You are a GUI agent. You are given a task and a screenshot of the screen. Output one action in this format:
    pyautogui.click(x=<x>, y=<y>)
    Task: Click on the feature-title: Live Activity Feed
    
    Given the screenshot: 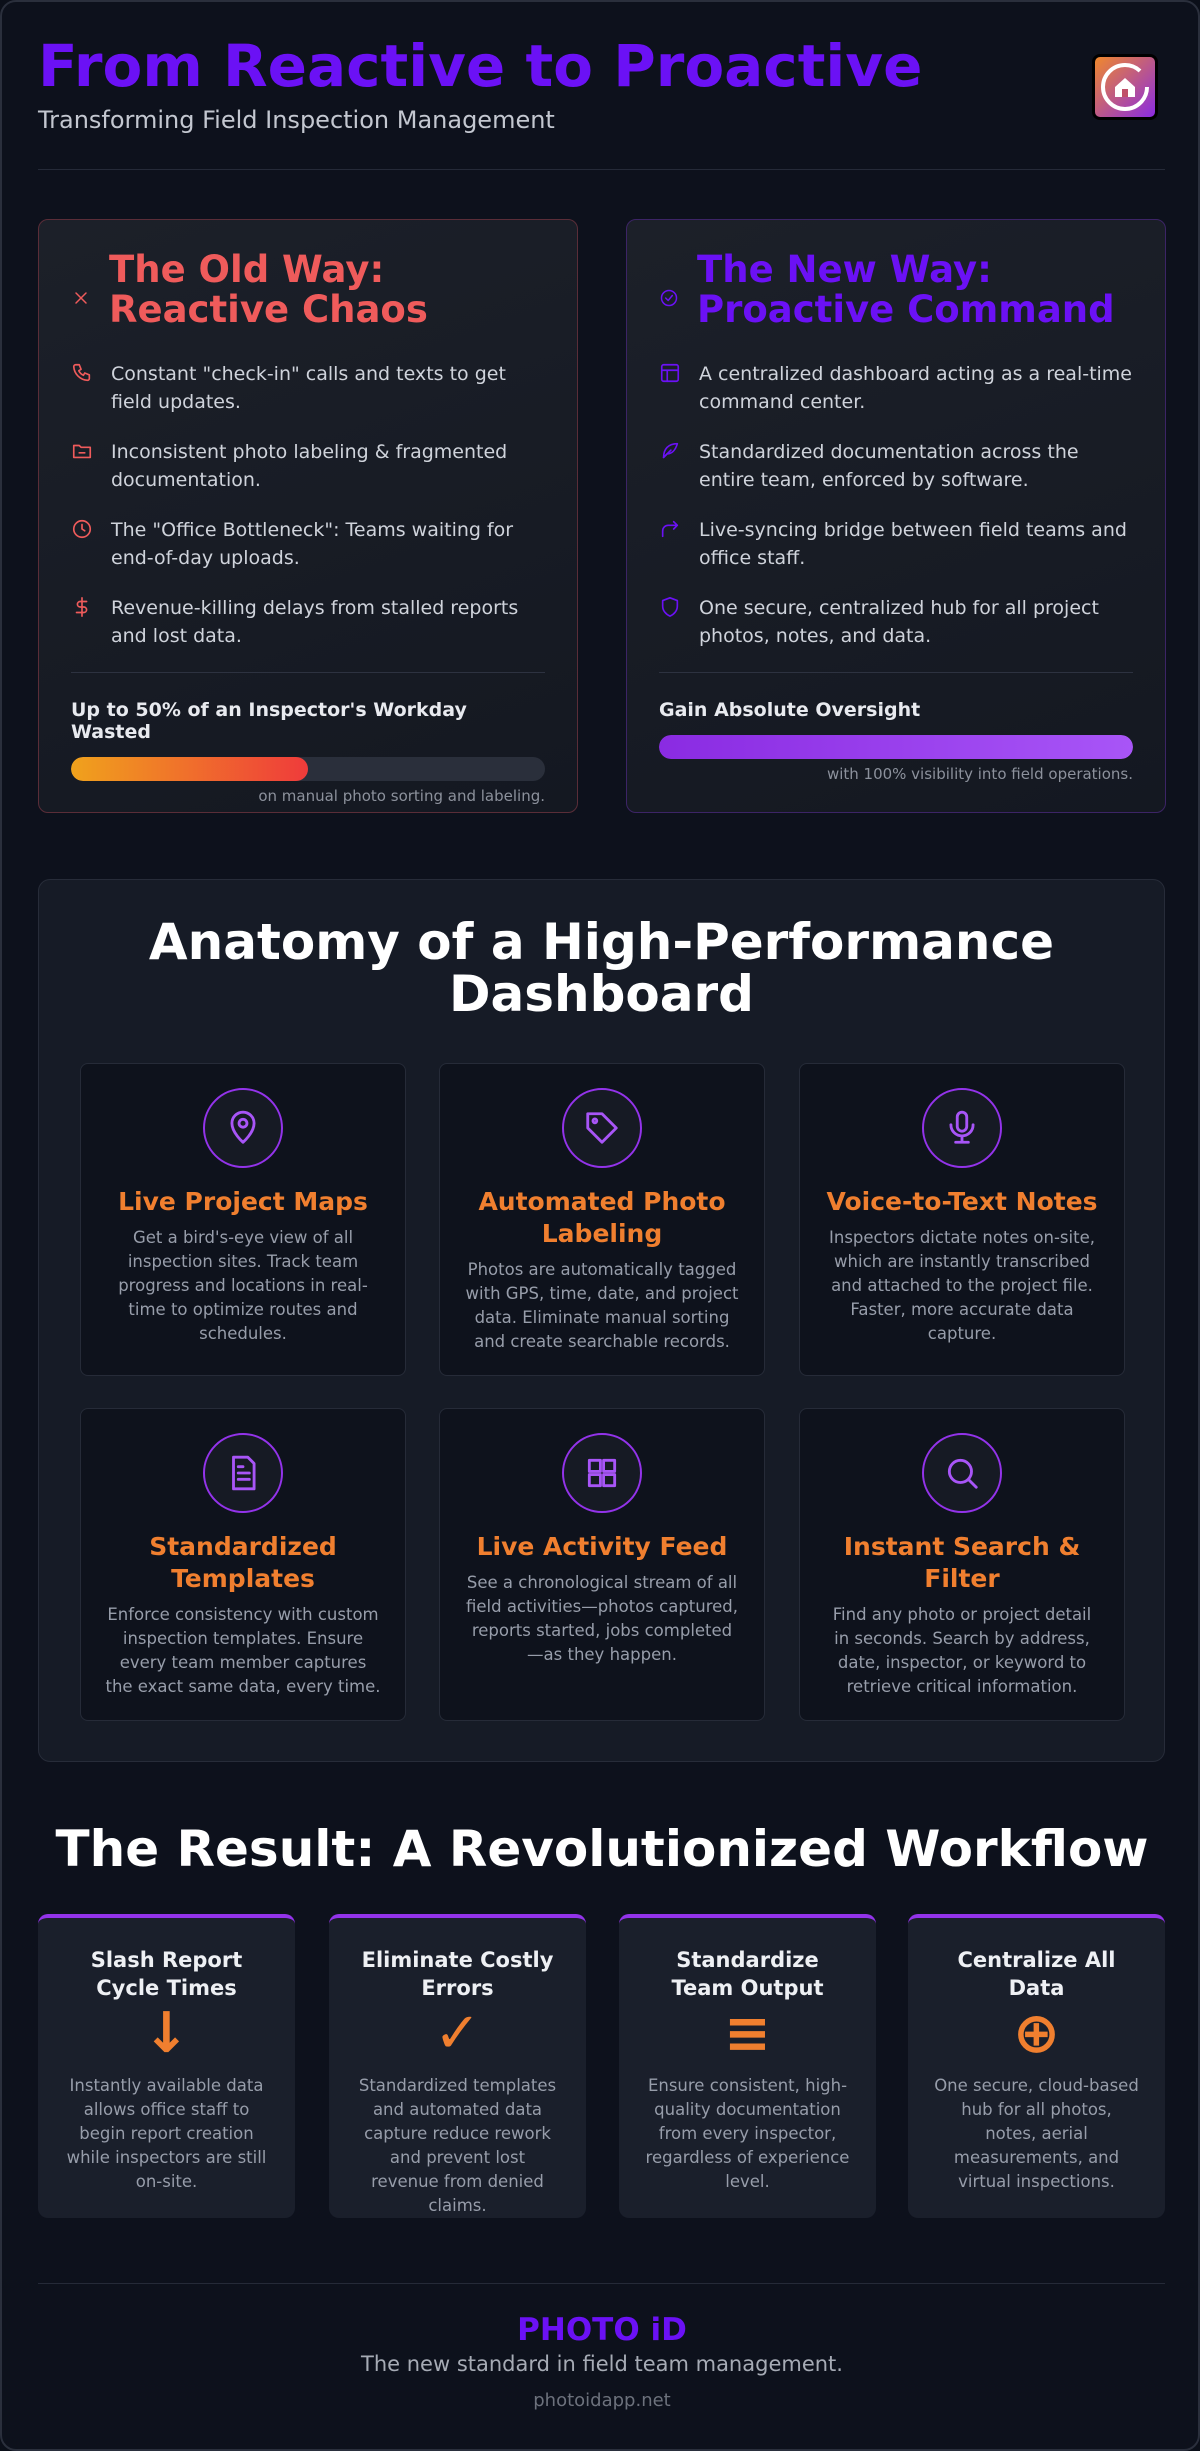 What is the action you would take?
    pyautogui.click(x=602, y=1546)
    